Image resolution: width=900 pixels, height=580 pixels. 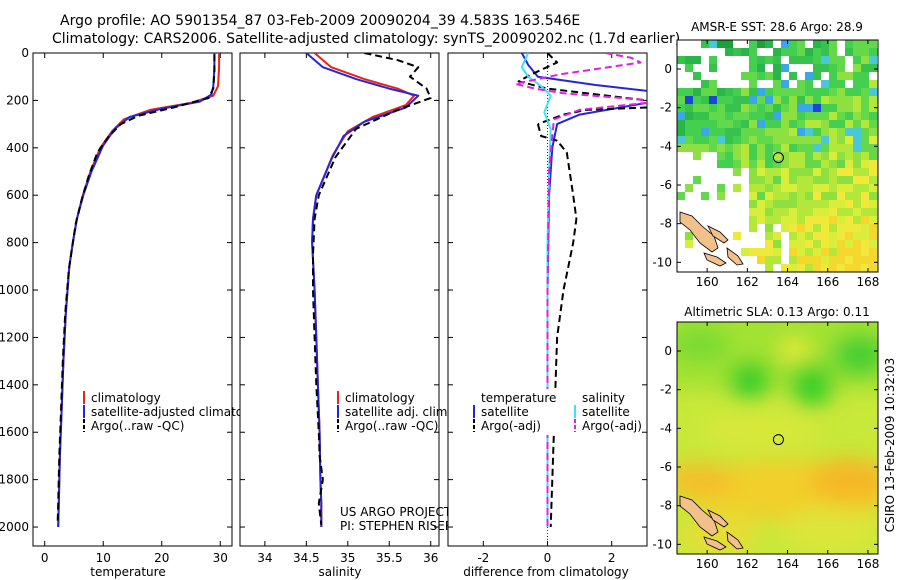 What do you see at coordinates (396, 526) in the screenshot?
I see `credit-line2: PI: STEPHEN RISER` at bounding box center [396, 526].